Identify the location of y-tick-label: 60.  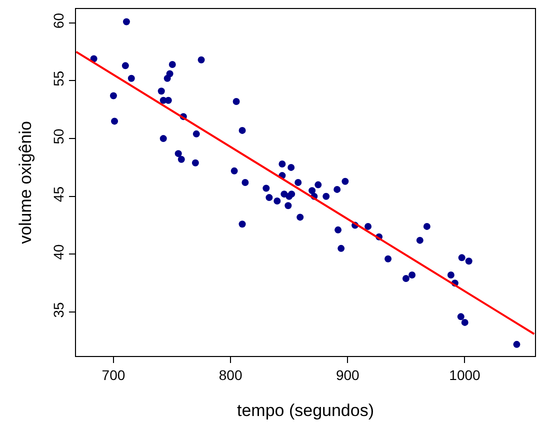
(58, 20).